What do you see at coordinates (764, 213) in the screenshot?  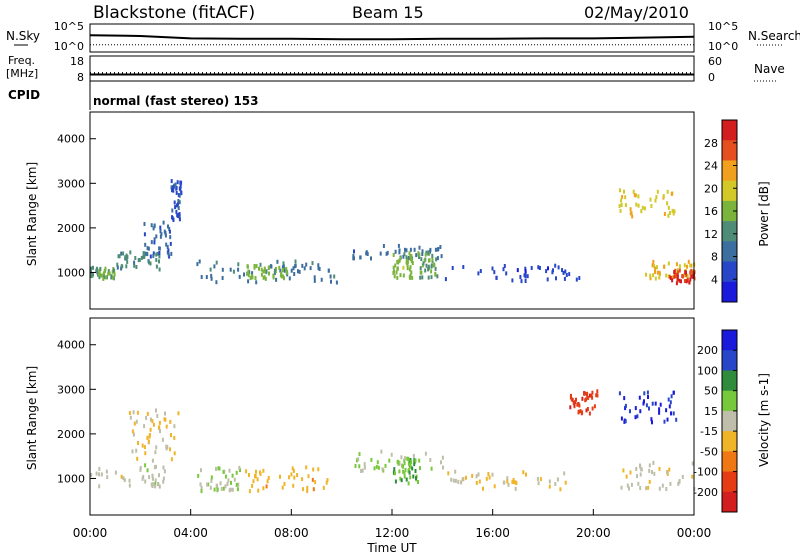 I see `power-colorbar-label: Power [dB]` at bounding box center [764, 213].